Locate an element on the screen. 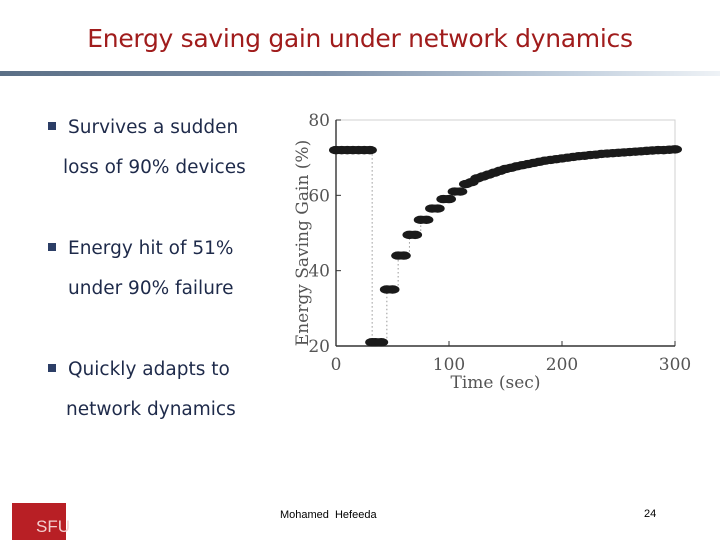 This screenshot has width=720, height=540. bullet-item: Energy hit of 51% under 90% failure is located at coordinates (163, 269).